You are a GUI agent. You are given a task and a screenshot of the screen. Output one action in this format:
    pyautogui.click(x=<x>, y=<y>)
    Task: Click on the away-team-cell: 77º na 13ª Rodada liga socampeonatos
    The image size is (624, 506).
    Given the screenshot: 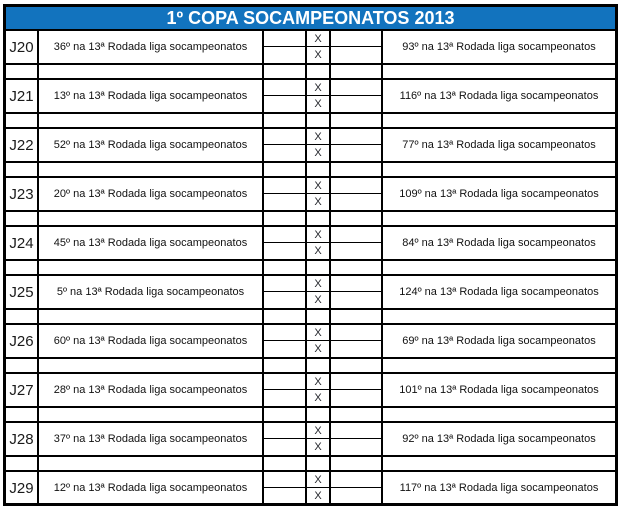 What is the action you would take?
    pyautogui.click(x=499, y=145)
    